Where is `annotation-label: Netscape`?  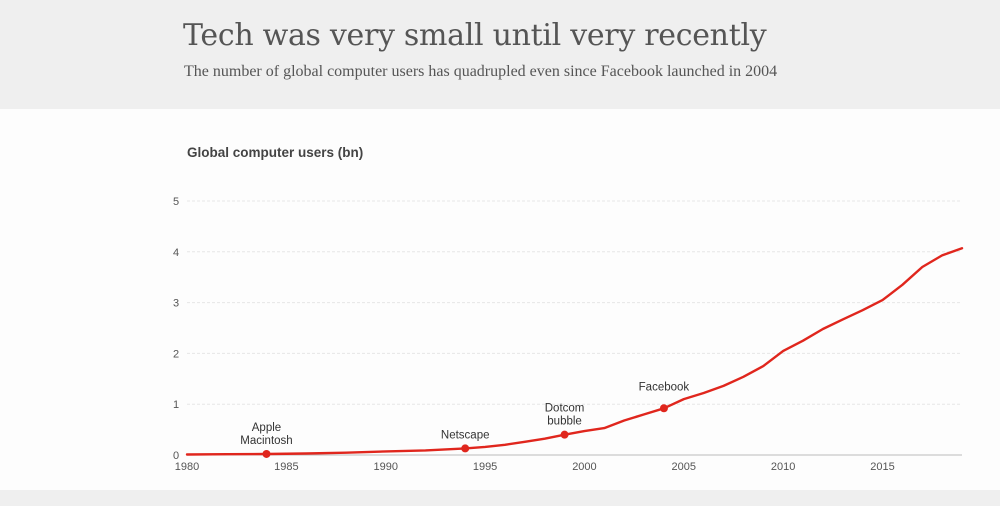 annotation-label: Netscape is located at coordinates (465, 435).